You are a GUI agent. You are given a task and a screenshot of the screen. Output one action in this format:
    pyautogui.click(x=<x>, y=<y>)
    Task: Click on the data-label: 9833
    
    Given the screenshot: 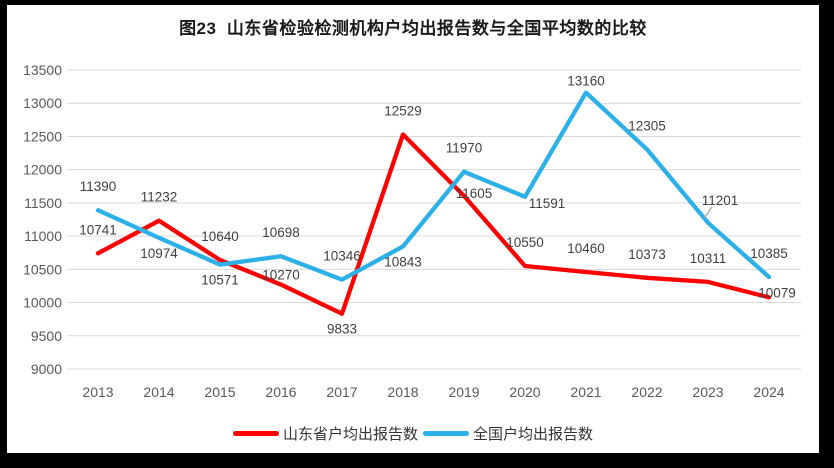 What is the action you would take?
    pyautogui.click(x=342, y=329)
    